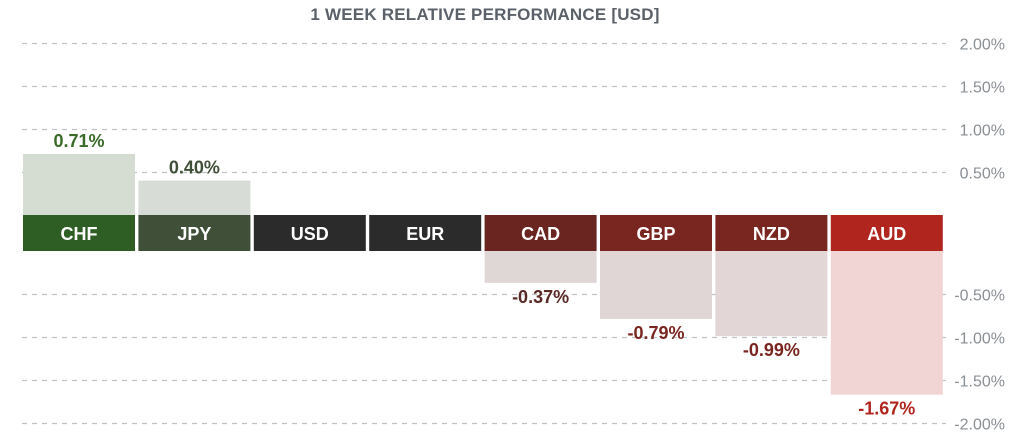  I want to click on data-label: -0.37%, so click(540, 297).